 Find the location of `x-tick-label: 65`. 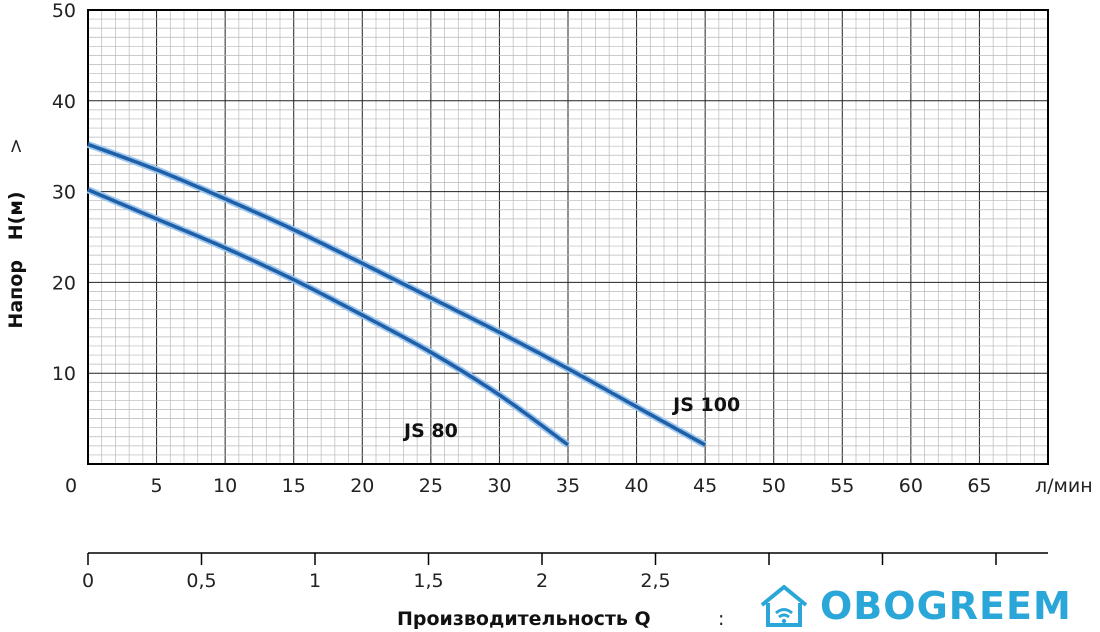

x-tick-label: 65 is located at coordinates (979, 486).